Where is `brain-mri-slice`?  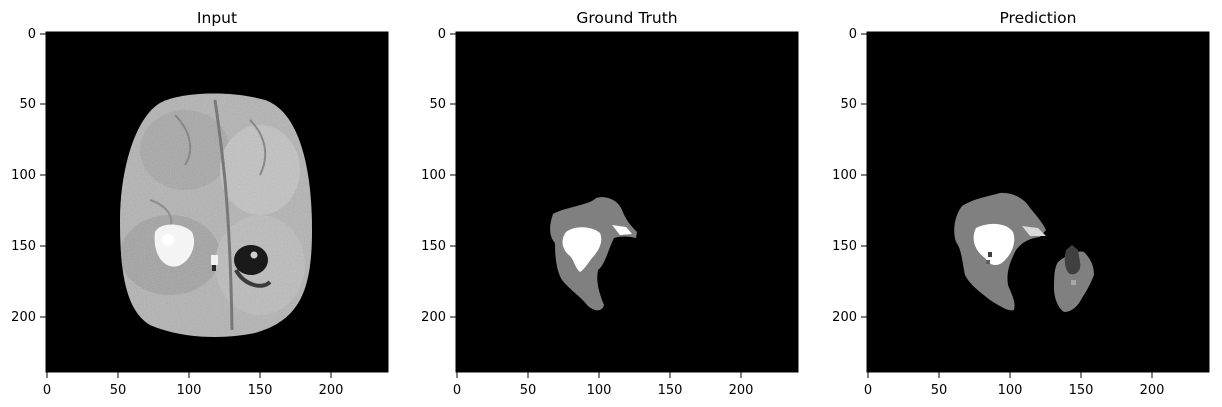
brain-mri-slice is located at coordinates (216, 215).